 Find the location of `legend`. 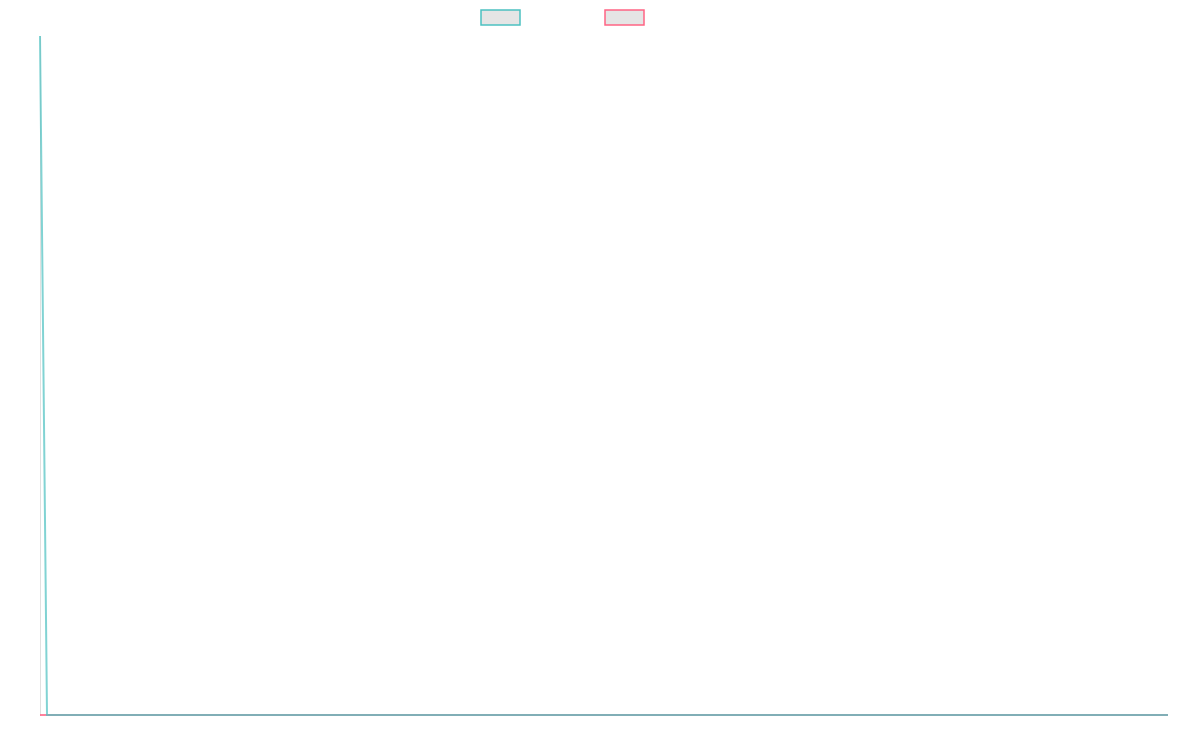

legend is located at coordinates (562, 17).